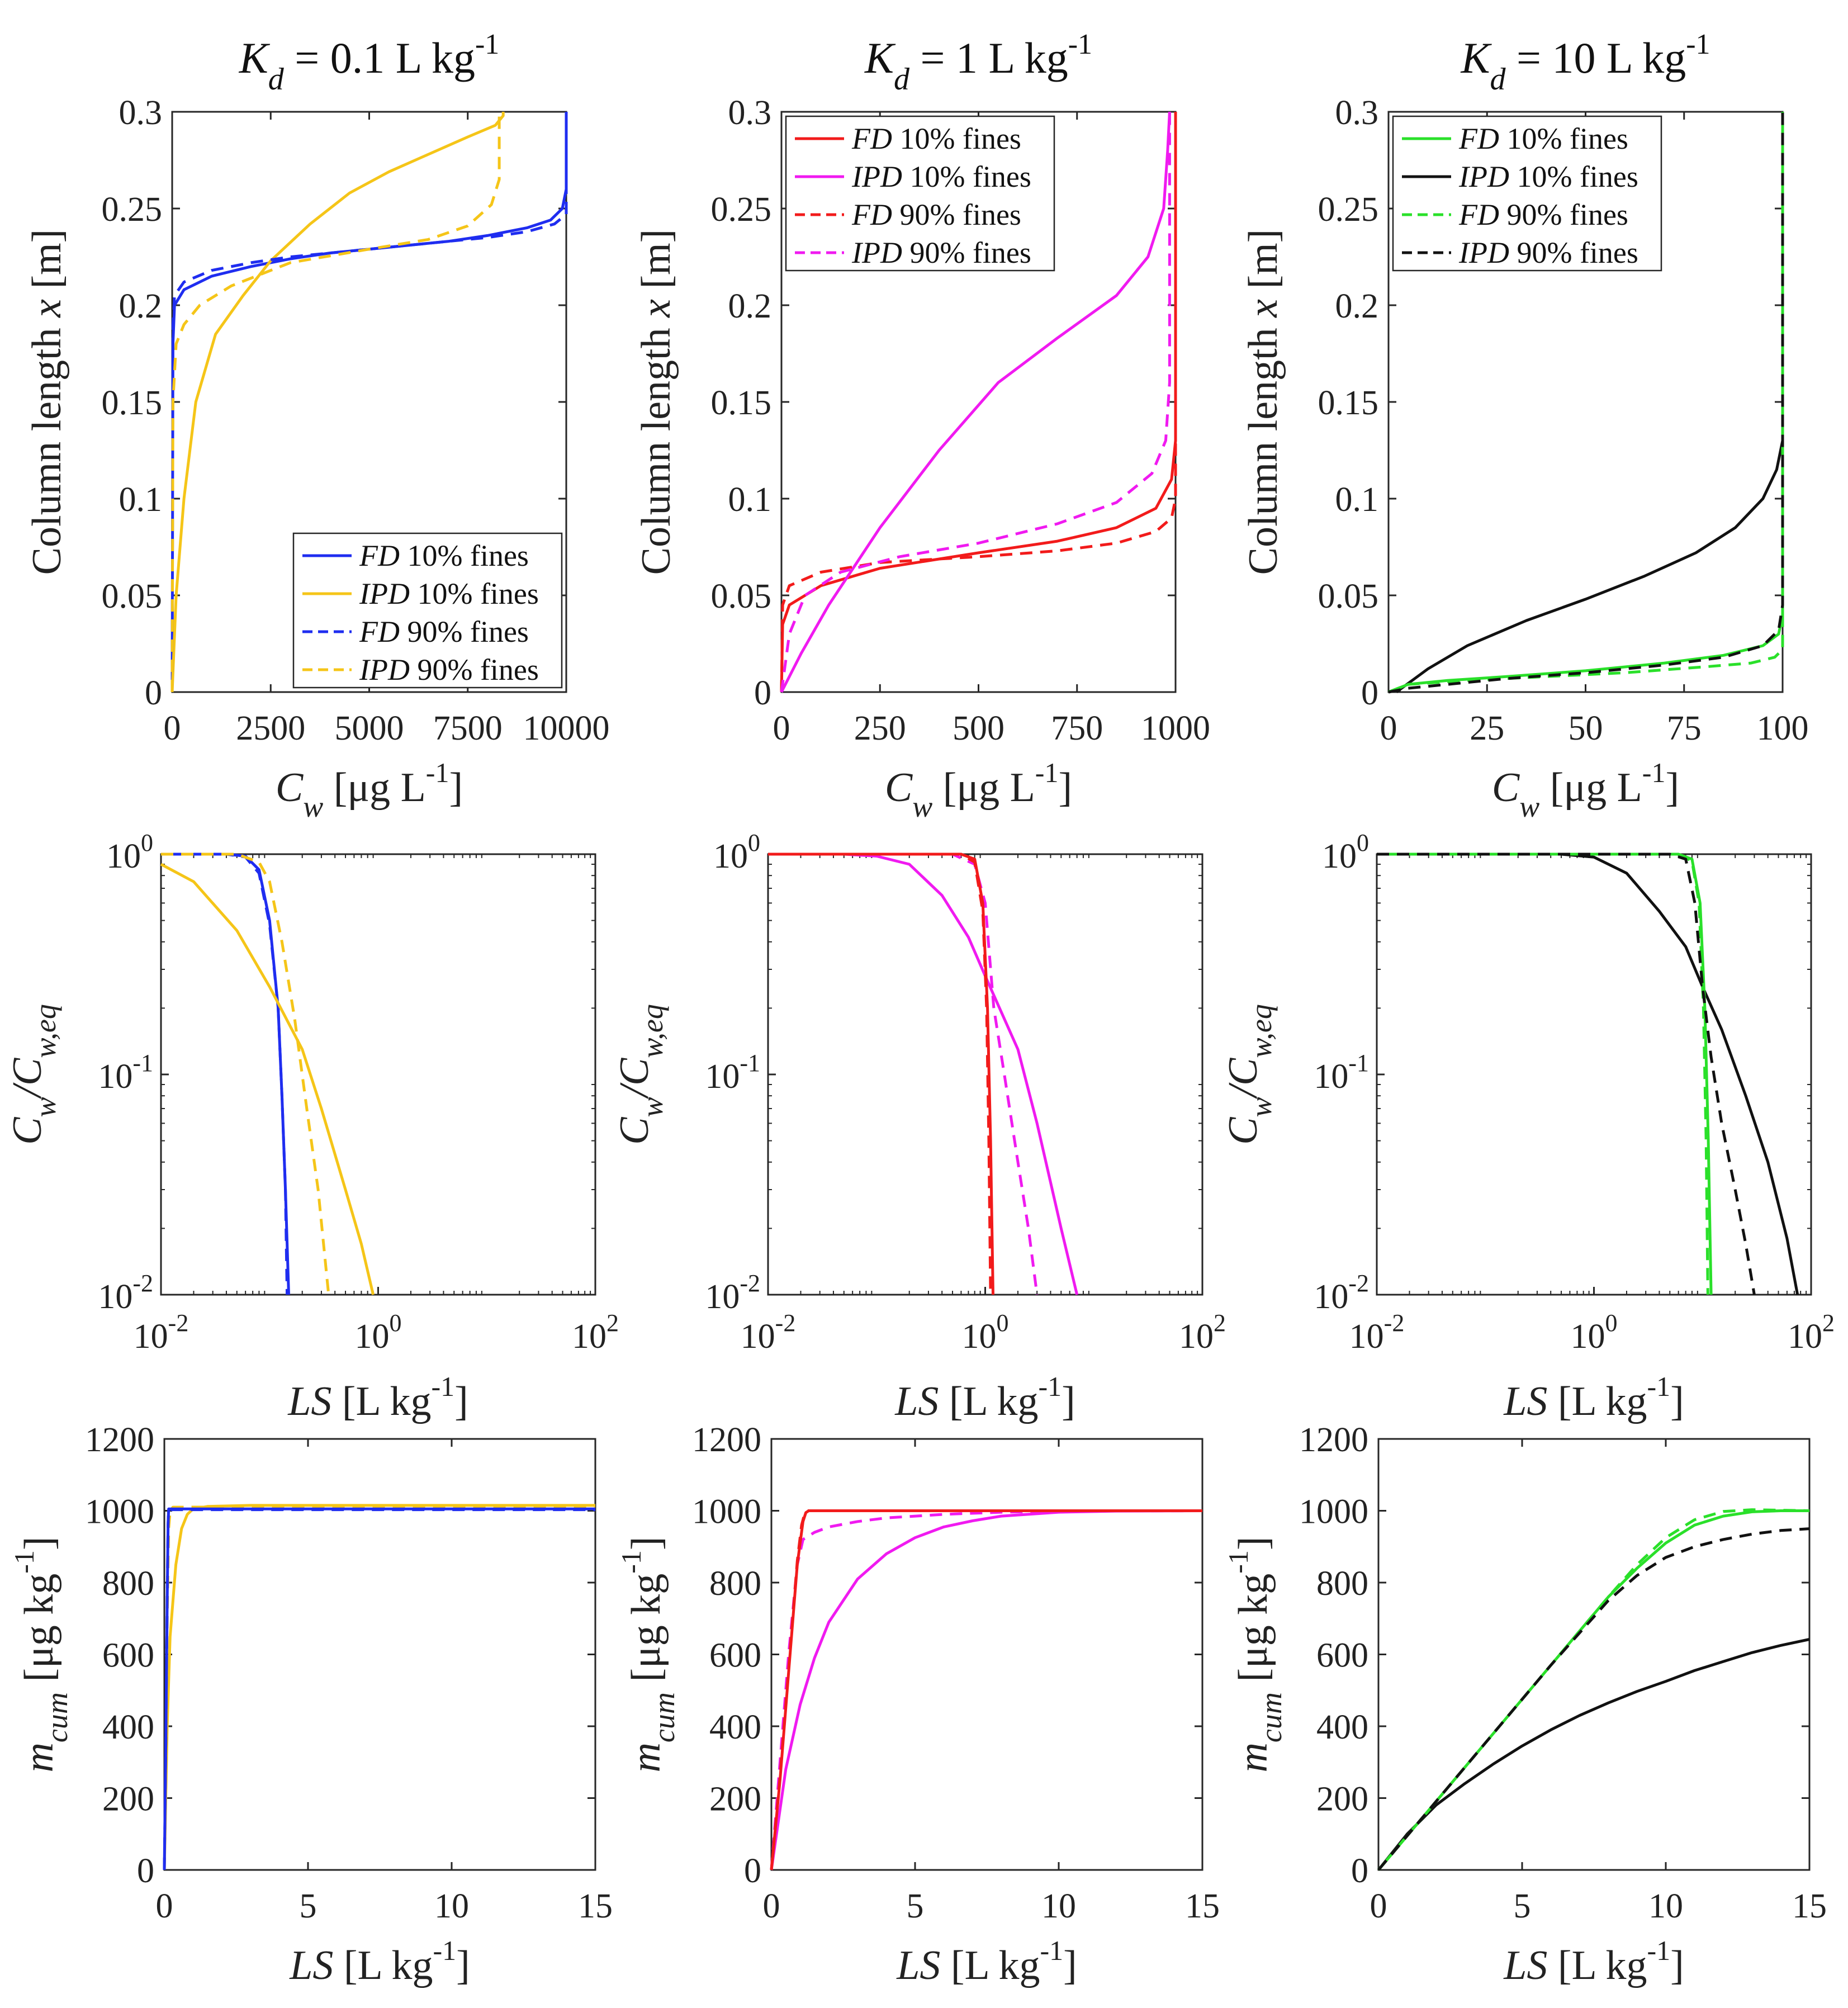 This screenshot has width=1848, height=2008. What do you see at coordinates (1543, 214) in the screenshot?
I see `legend-entry: FD 90% fines` at bounding box center [1543, 214].